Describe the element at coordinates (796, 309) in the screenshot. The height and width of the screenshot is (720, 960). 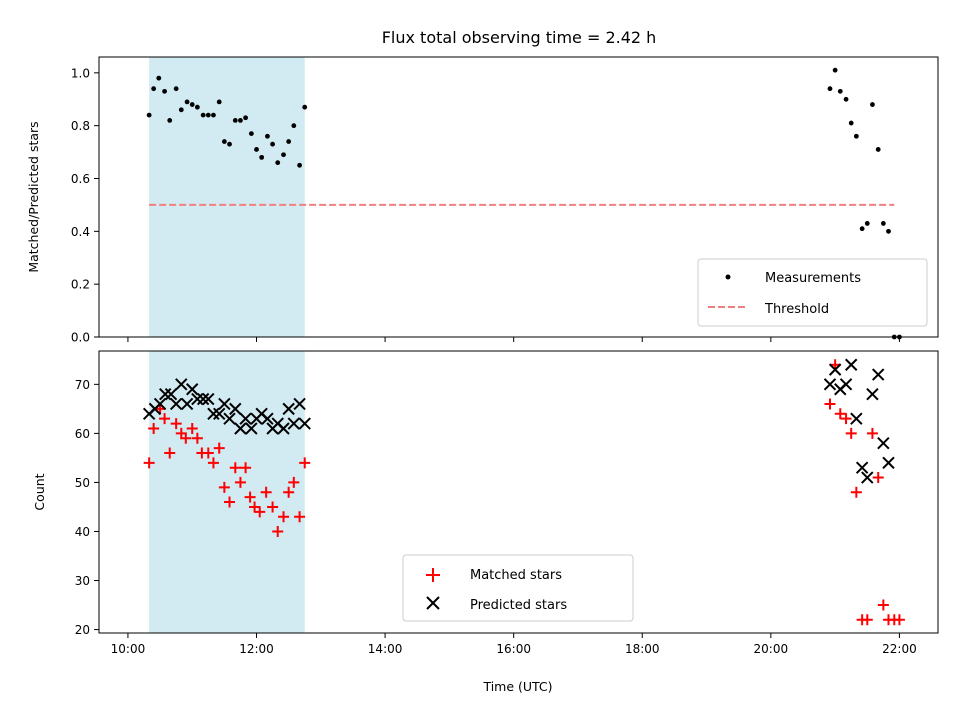
I see `legend-threshold-label: Threshold` at that location.